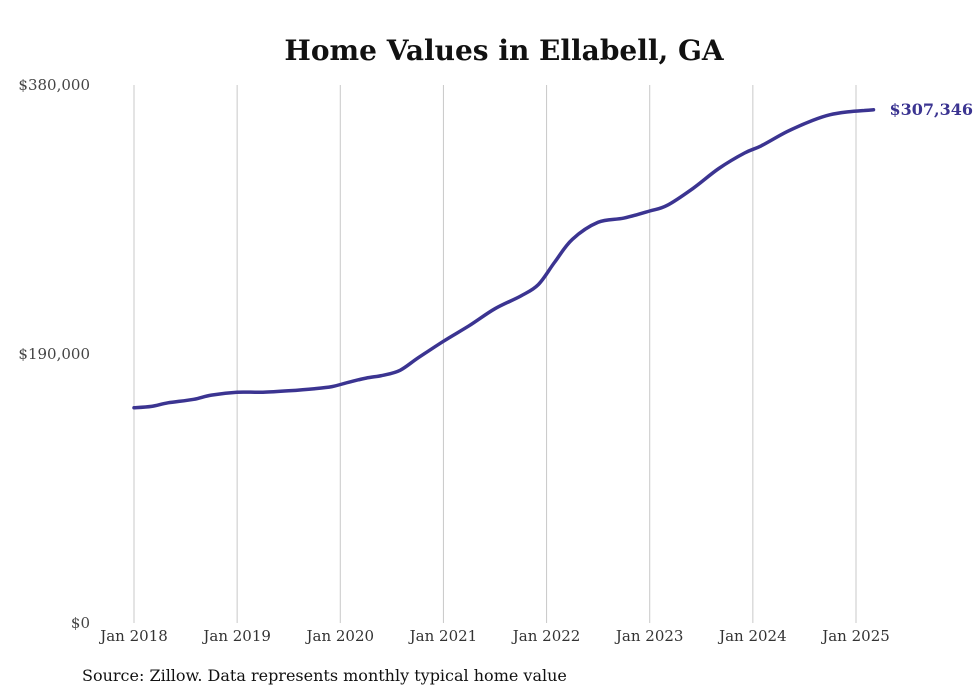 This screenshot has width=980, height=699. What do you see at coordinates (932, 109) in the screenshot?
I see `latest-value-label: $307,346` at bounding box center [932, 109].